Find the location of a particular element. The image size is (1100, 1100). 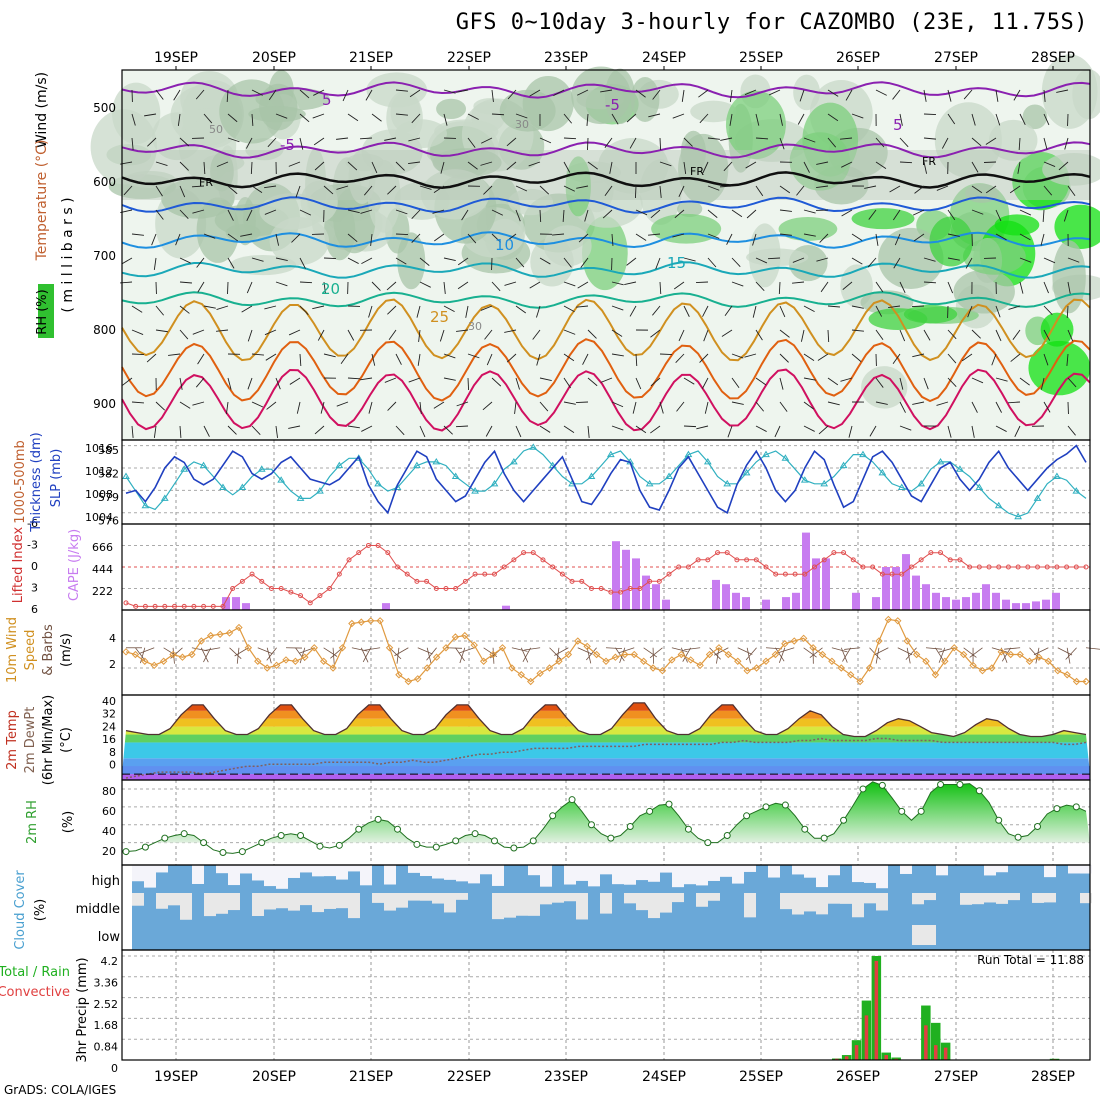

wind10m-title: 10m Wind is located at coordinates (12, 650).